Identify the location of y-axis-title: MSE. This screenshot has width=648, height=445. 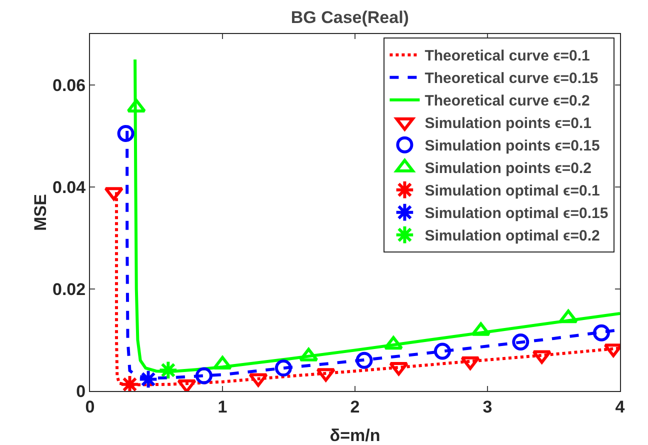
(40, 212).